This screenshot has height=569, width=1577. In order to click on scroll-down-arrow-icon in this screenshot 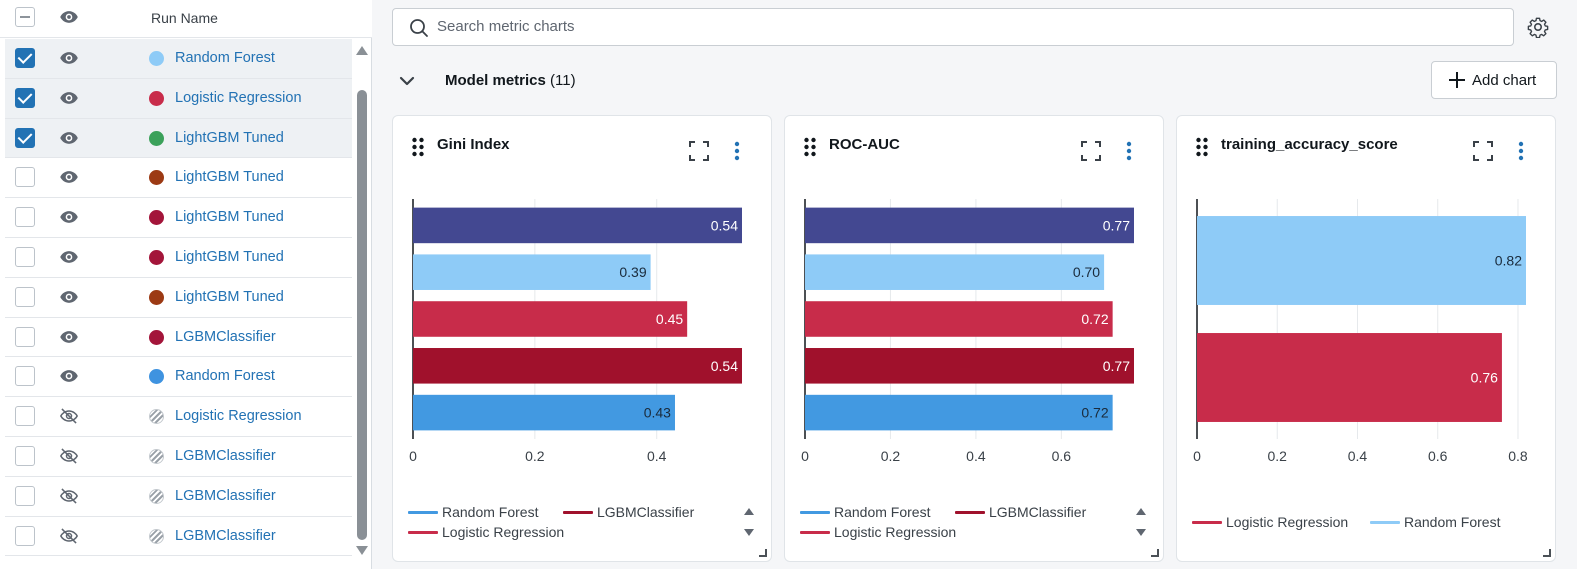, I will do `click(362, 550)`.